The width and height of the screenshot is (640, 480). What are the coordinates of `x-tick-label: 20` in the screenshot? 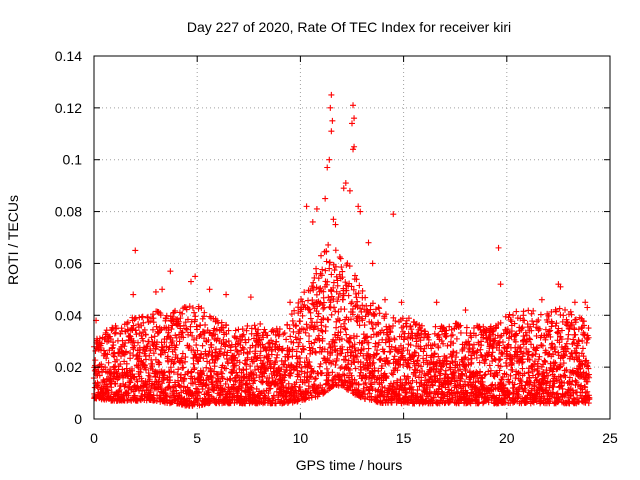 It's located at (507, 438).